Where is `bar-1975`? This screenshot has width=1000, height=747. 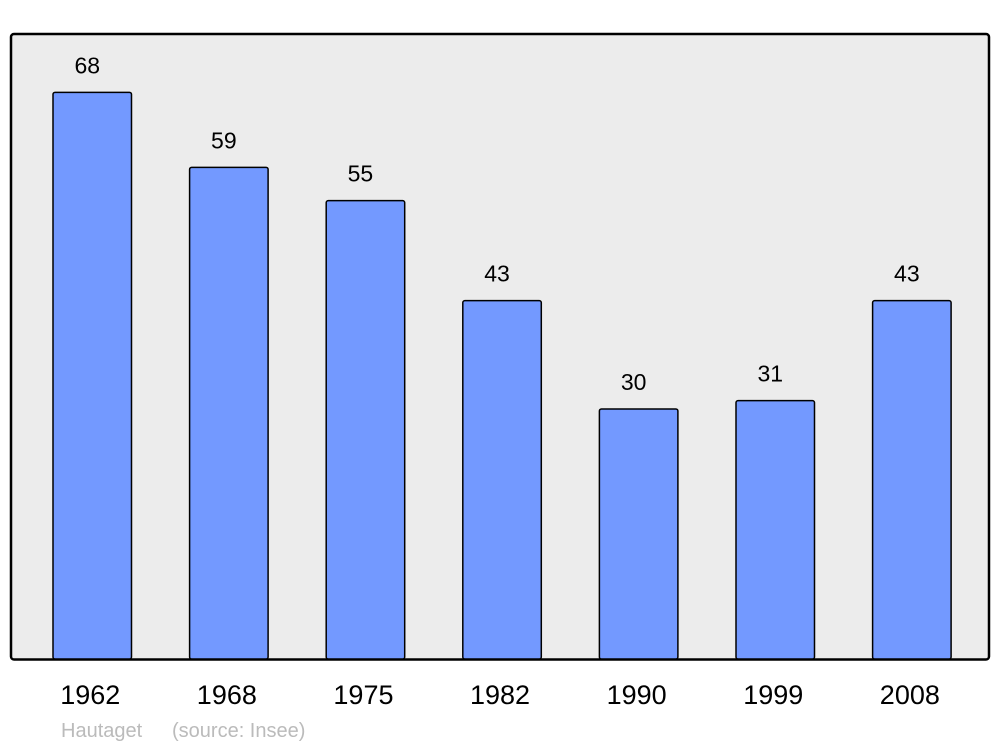 bar-1975 is located at coordinates (365, 429).